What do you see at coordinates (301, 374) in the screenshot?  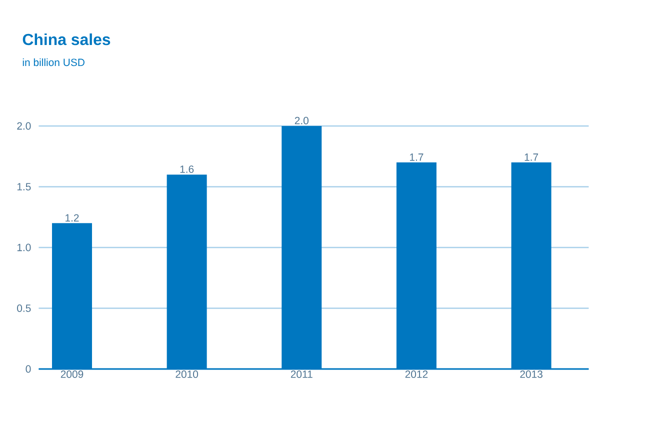 I see `x-tick-label: 2011` at bounding box center [301, 374].